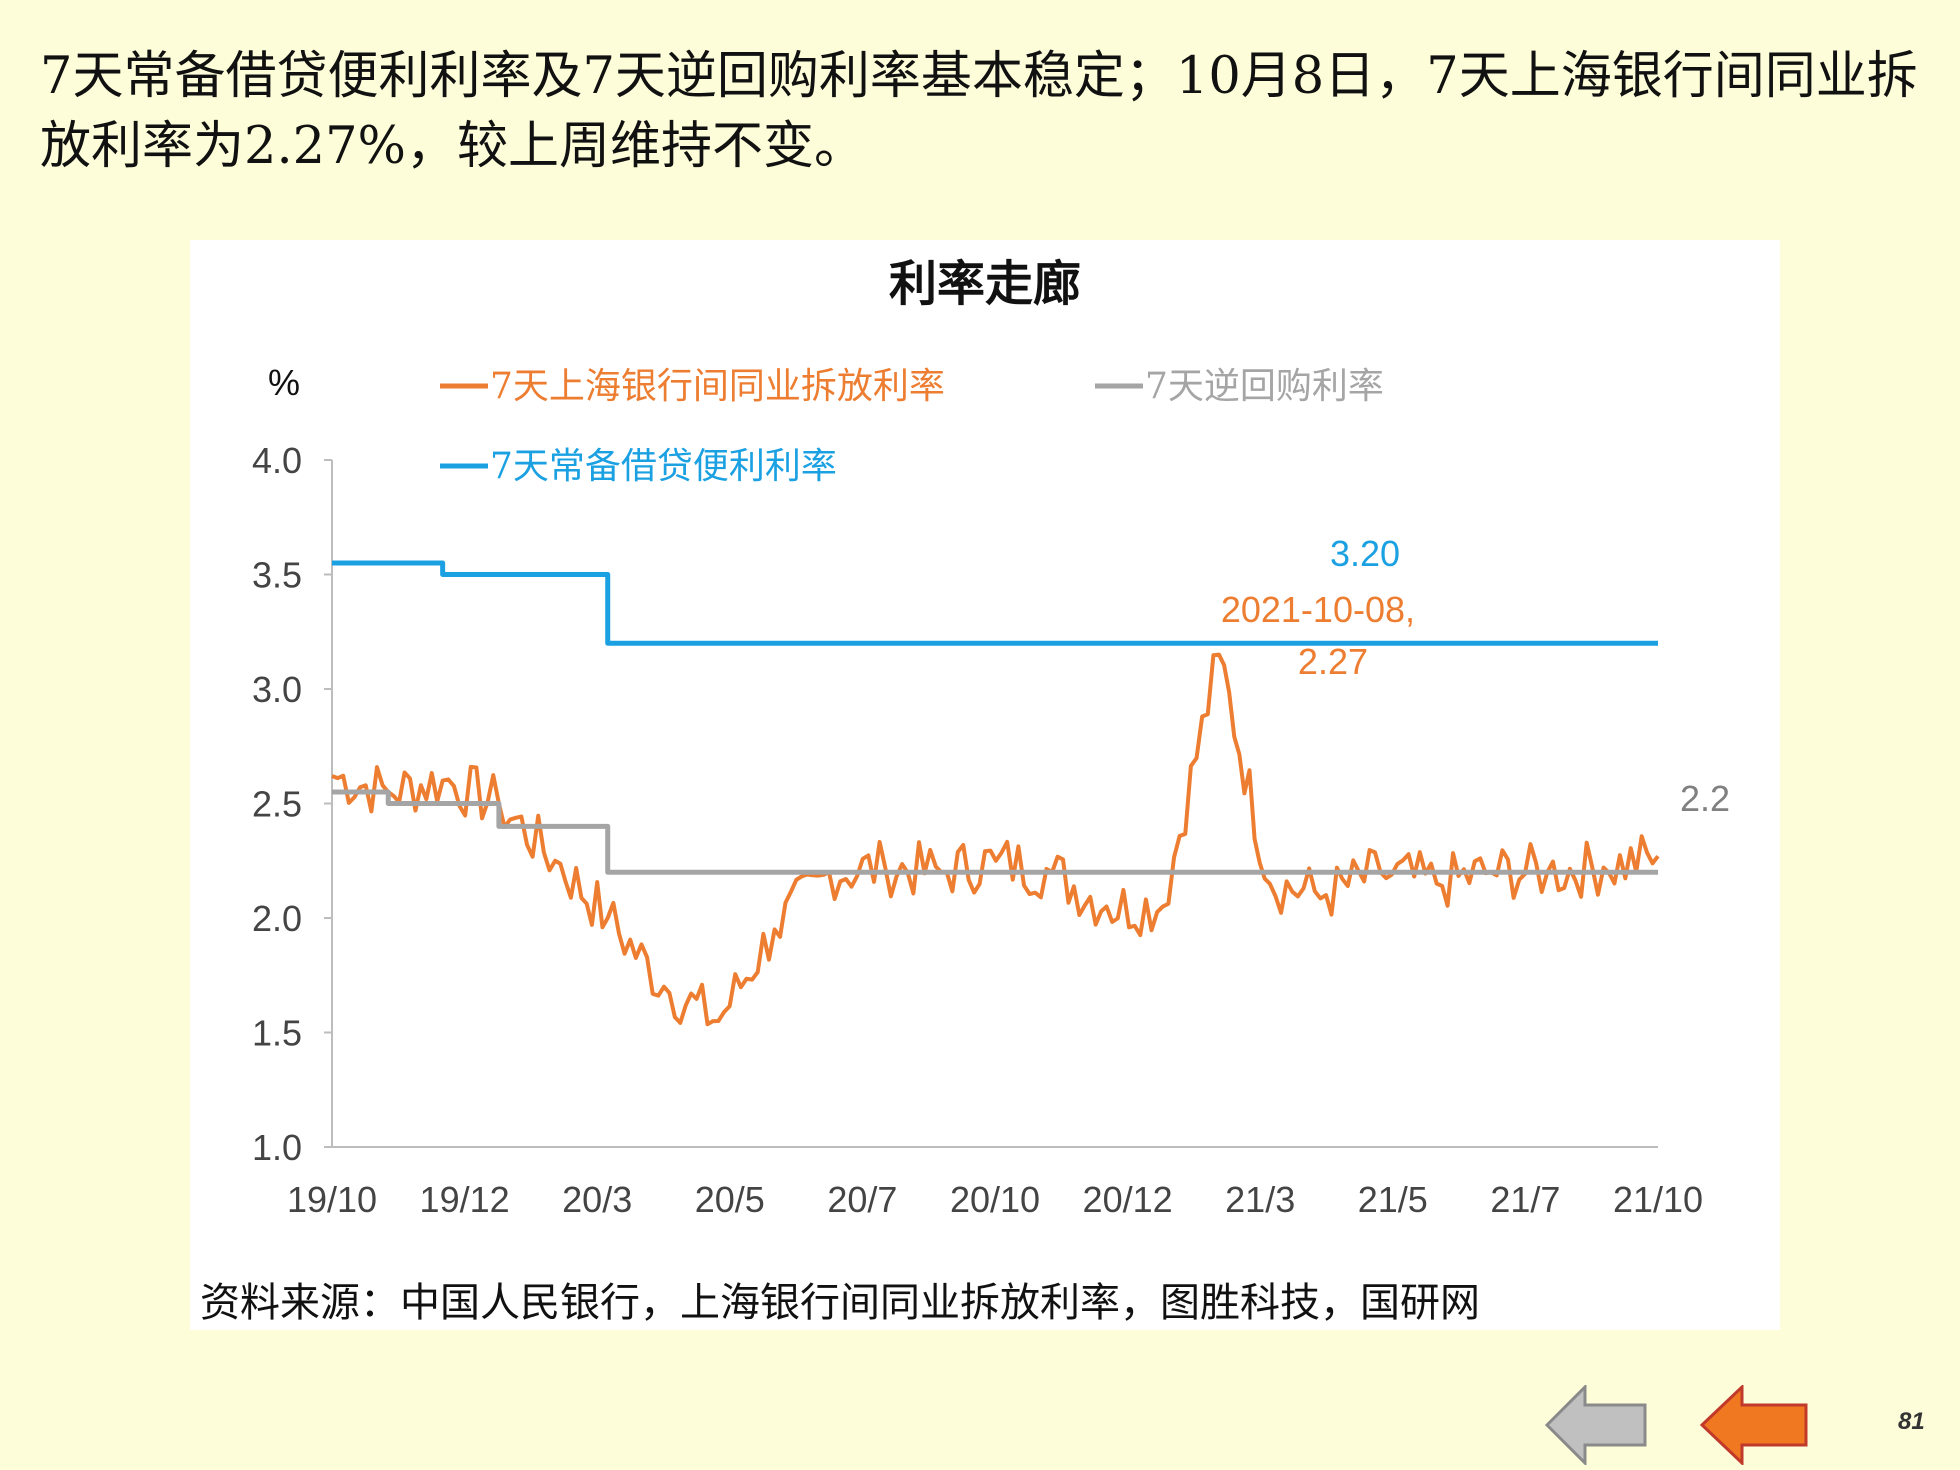 Image resolution: width=1960 pixels, height=1470 pixels. Describe the element at coordinates (1393, 1199) in the screenshot. I see `x-tick-label: 21/5` at that location.